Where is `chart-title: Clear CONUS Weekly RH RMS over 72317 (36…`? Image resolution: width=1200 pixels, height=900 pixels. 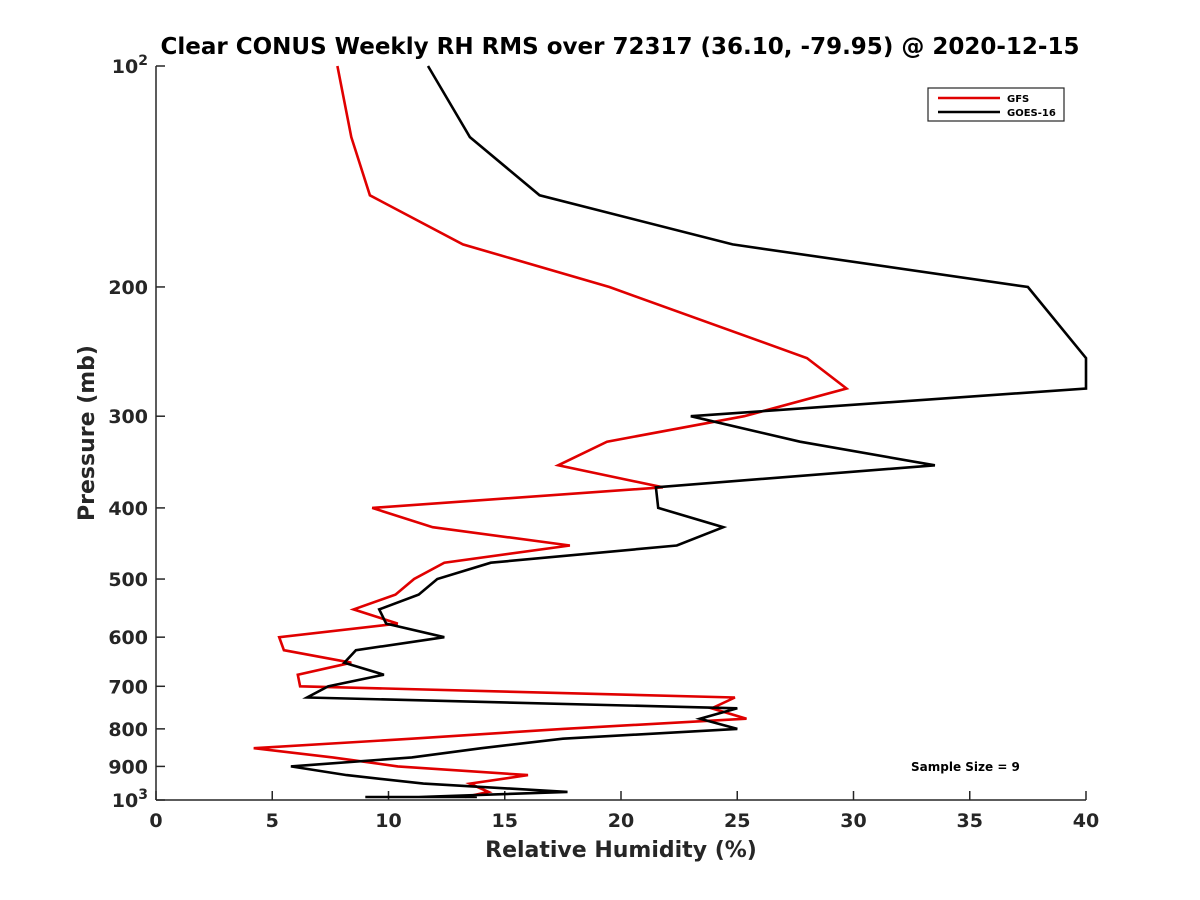
chart-title: Clear CONUS Weekly RH RMS over 72317 (36… is located at coordinates (620, 47).